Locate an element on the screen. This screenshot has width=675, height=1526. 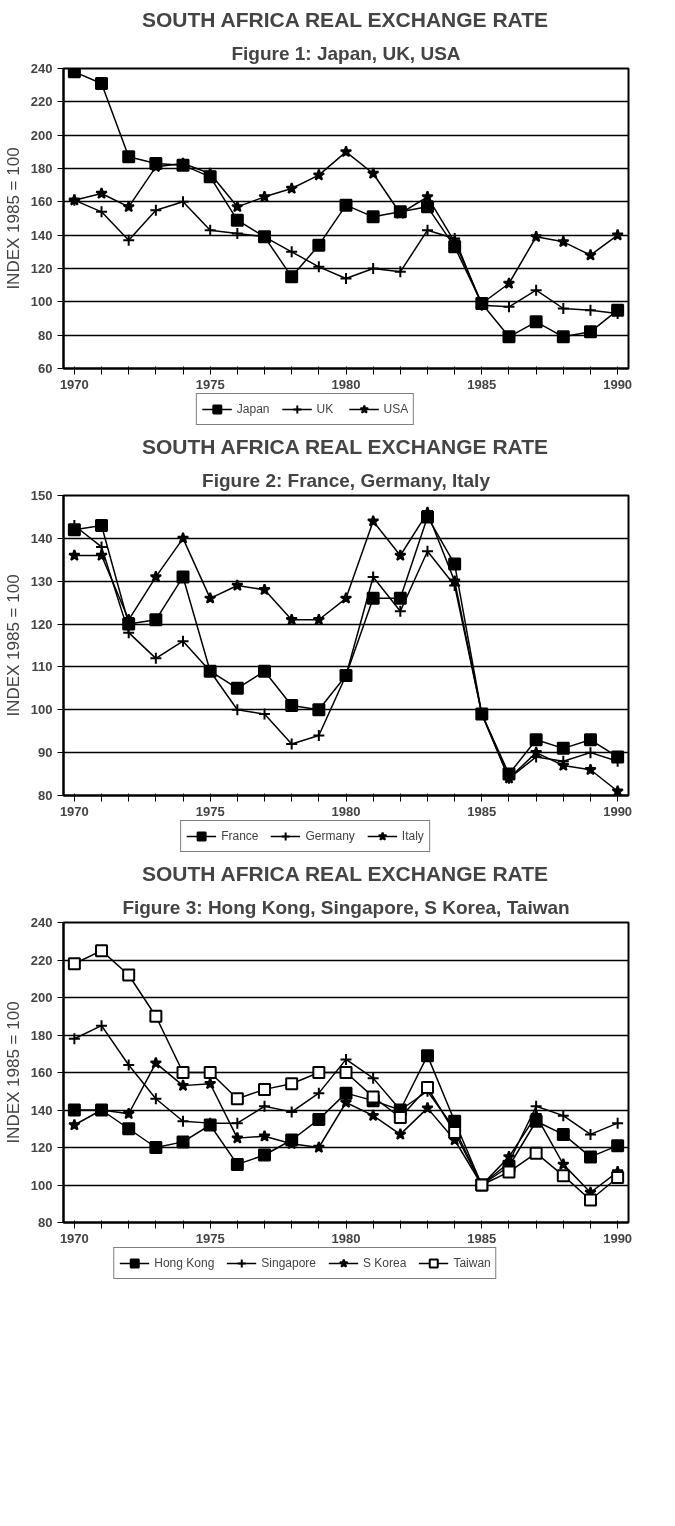
chart-subtitle: Figure 2: France, Germany, Italy is located at coordinates (346, 480).